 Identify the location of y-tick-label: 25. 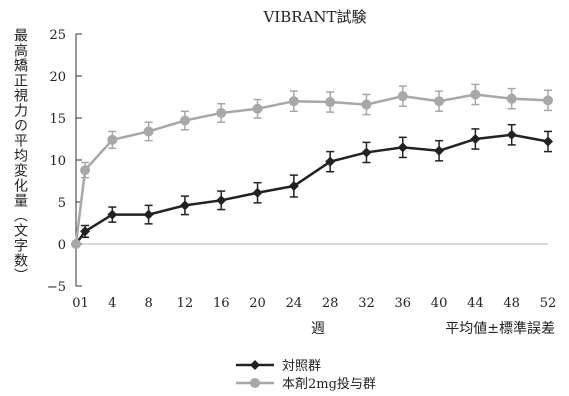
(57, 35).